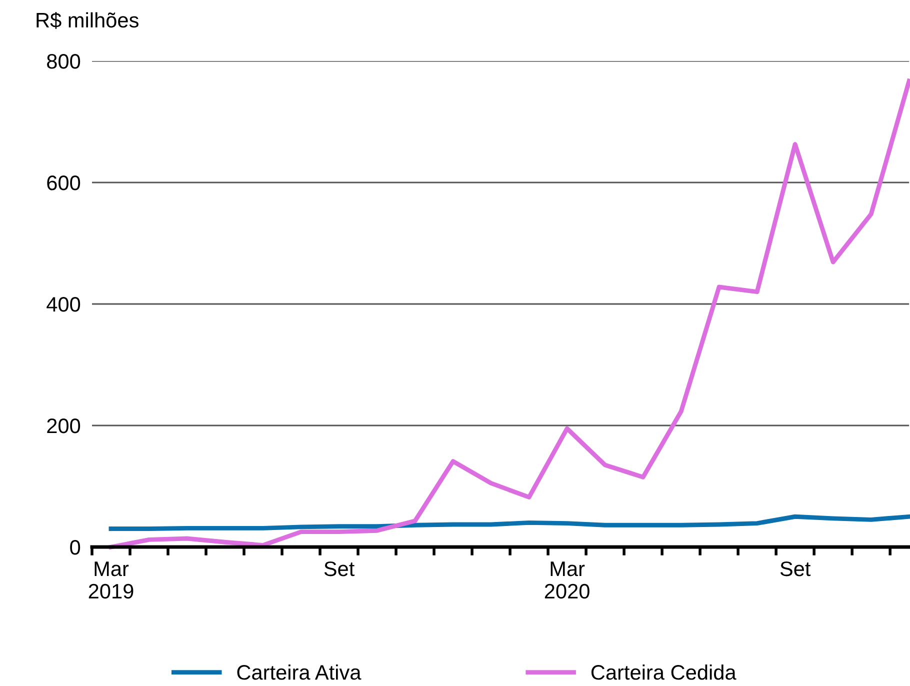 The width and height of the screenshot is (910, 686). I want to click on y-axis-title: R$ milhões, so click(87, 20).